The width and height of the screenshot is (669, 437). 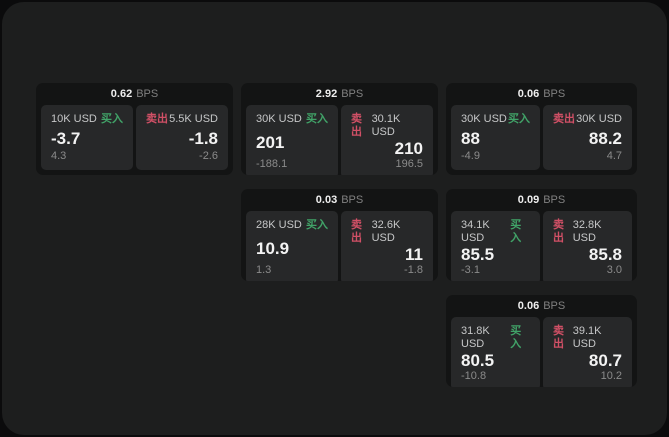 I want to click on sell-price: 210, so click(x=408, y=148).